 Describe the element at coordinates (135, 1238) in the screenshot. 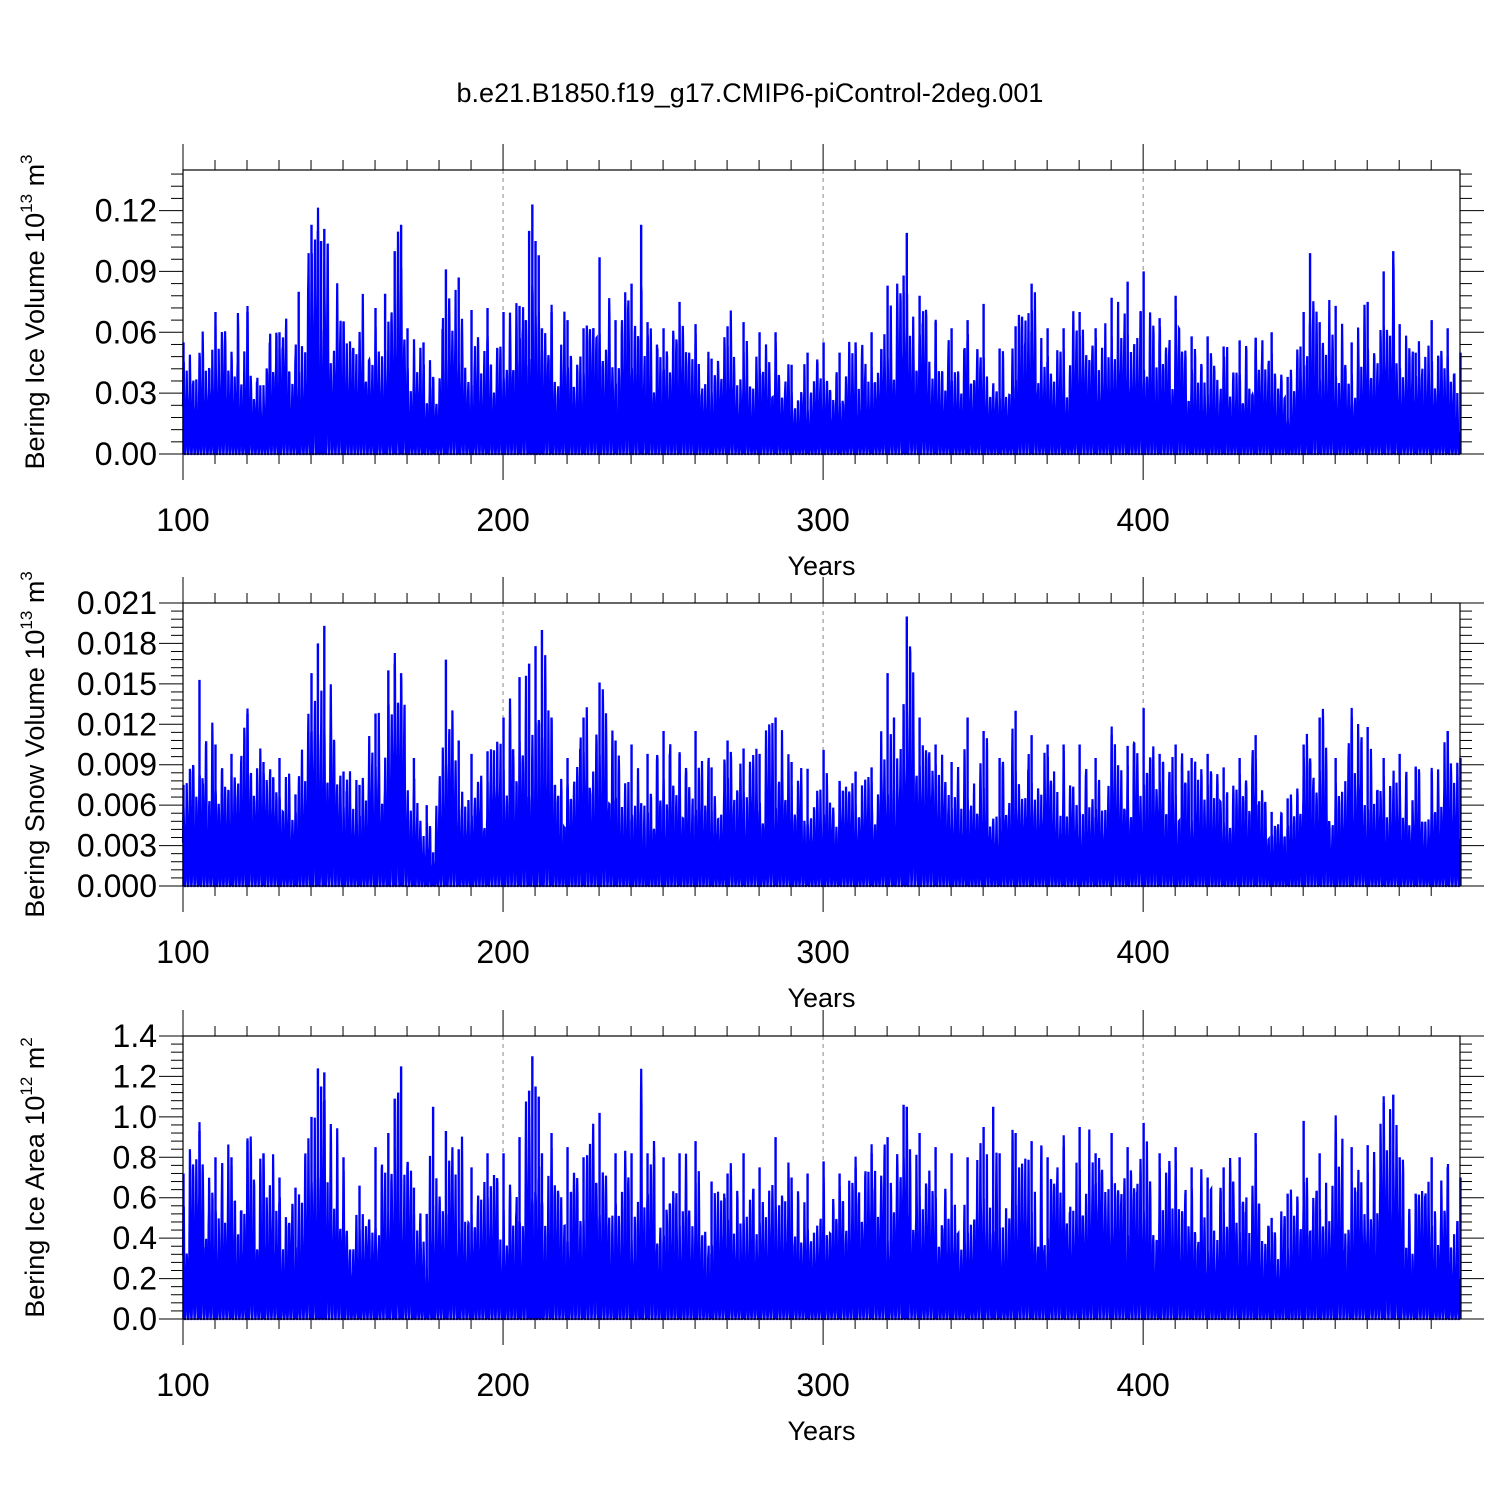

I see `y-tick-label-2: 0.4` at that location.